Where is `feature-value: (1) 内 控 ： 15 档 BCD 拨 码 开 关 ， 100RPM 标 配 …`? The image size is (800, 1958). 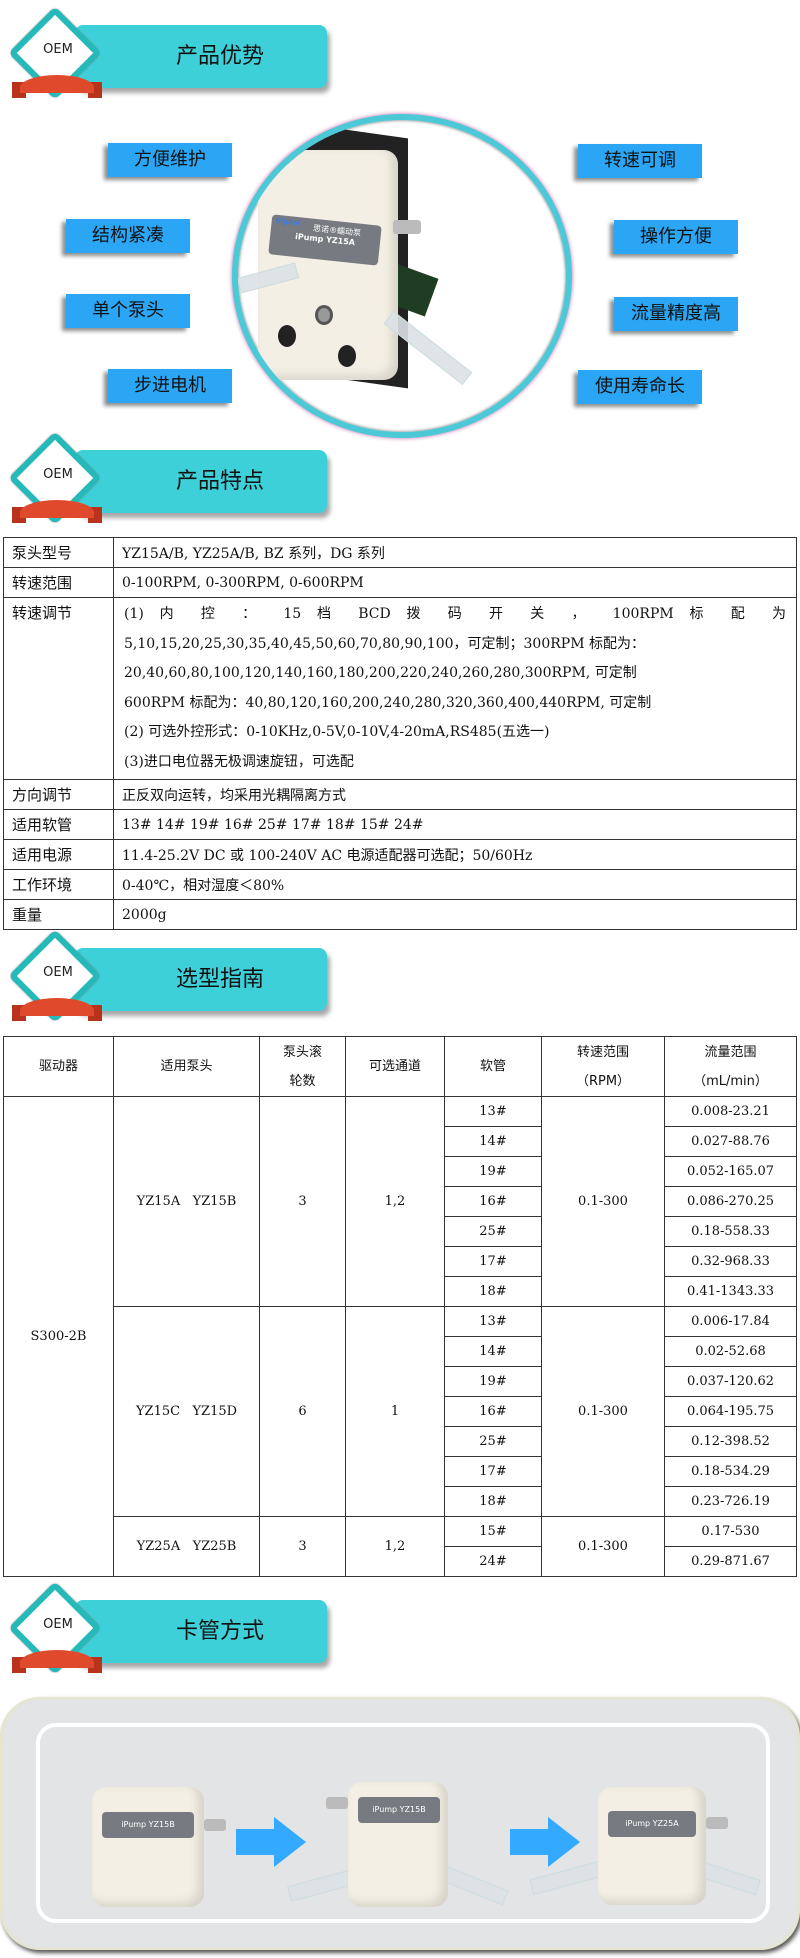
feature-value: (1) 内 控 ： 15 档 BCD 拨 码 开 关 ， 100RPM 标 配 … is located at coordinates (455, 688).